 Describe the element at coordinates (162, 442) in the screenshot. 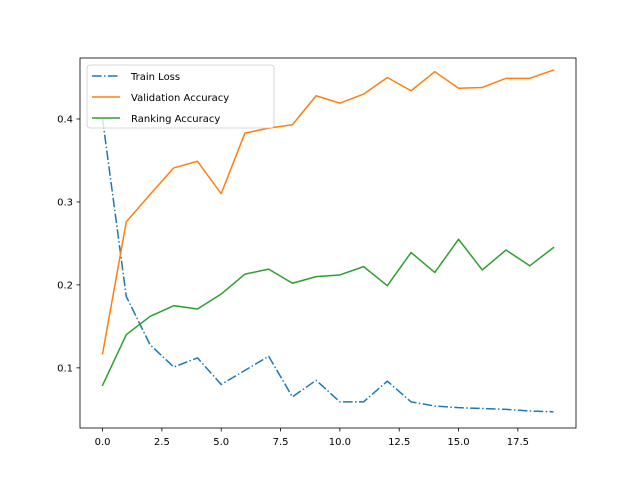

I see `x-tick-label: 2.5` at that location.